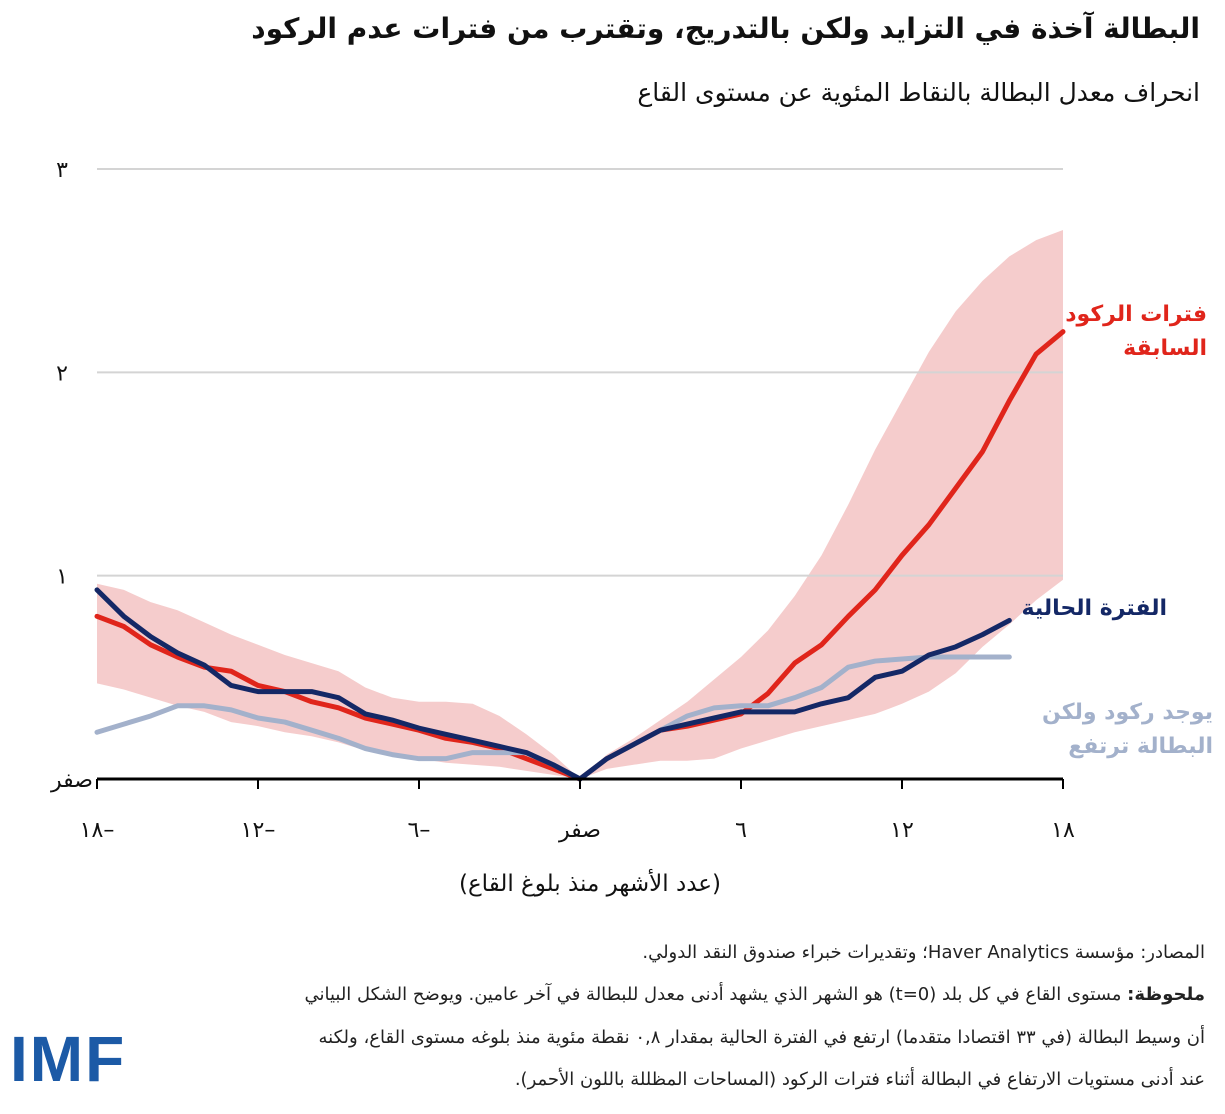  Describe the element at coordinates (62, 373) in the screenshot. I see `y-tick-label: ٢` at that location.